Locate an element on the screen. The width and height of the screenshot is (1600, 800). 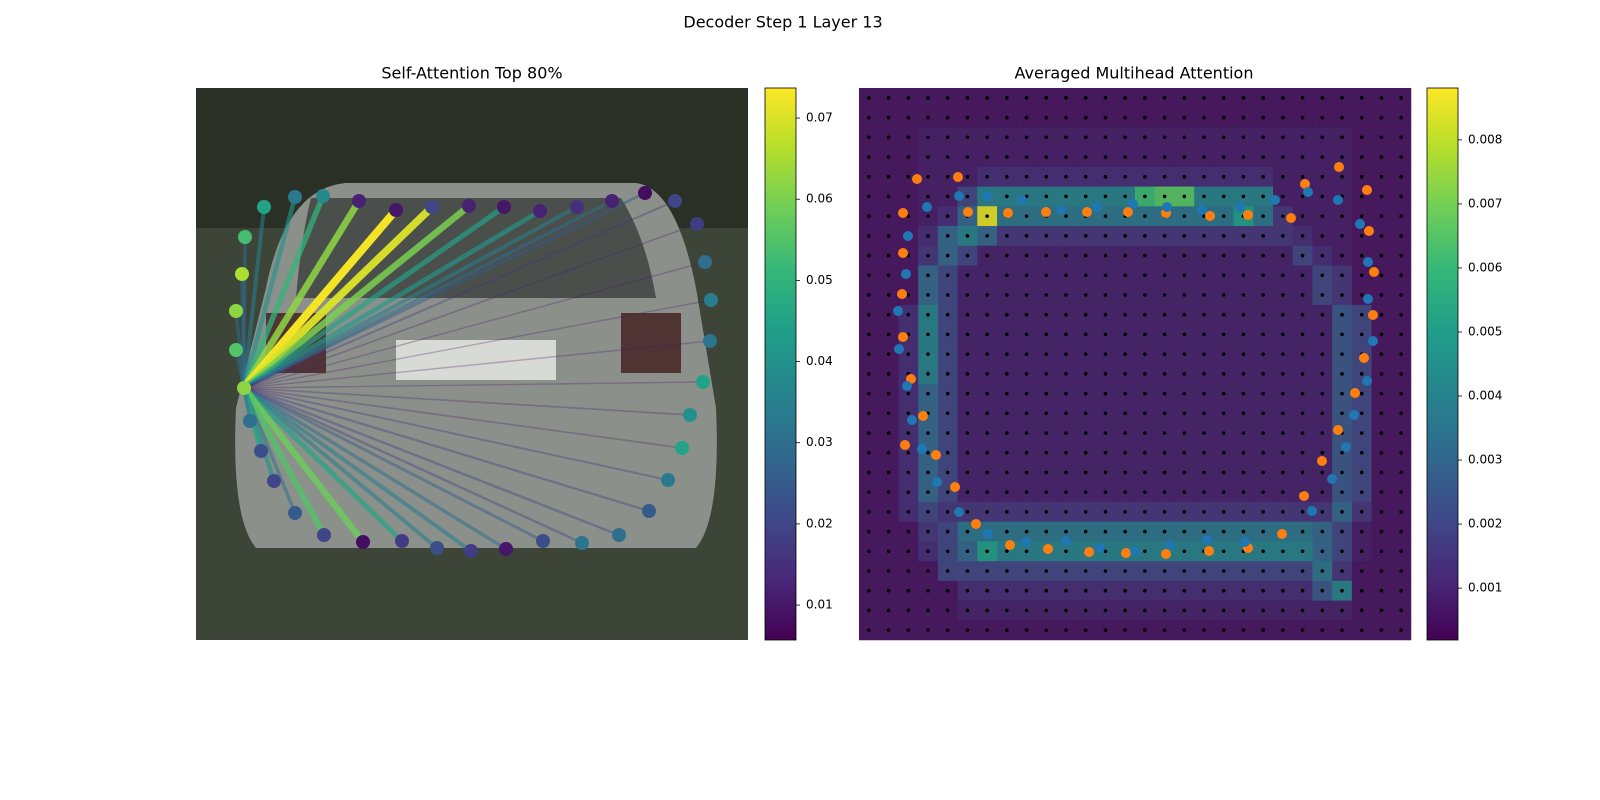
colorbar-tick-label: 0.007 is located at coordinates (1485, 203).